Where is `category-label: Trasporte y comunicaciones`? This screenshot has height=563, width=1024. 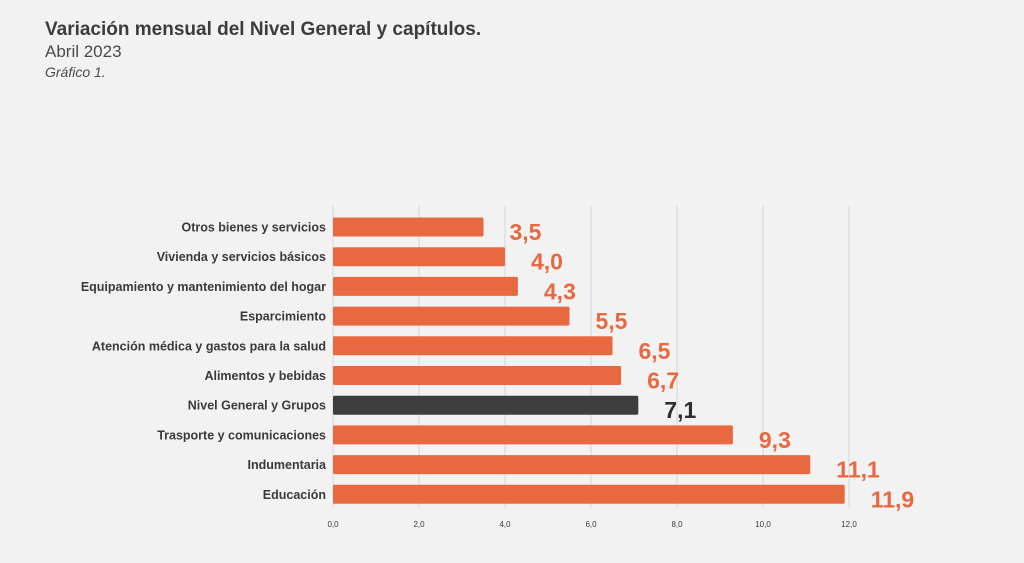 category-label: Trasporte y comunicaciones is located at coordinates (241, 435).